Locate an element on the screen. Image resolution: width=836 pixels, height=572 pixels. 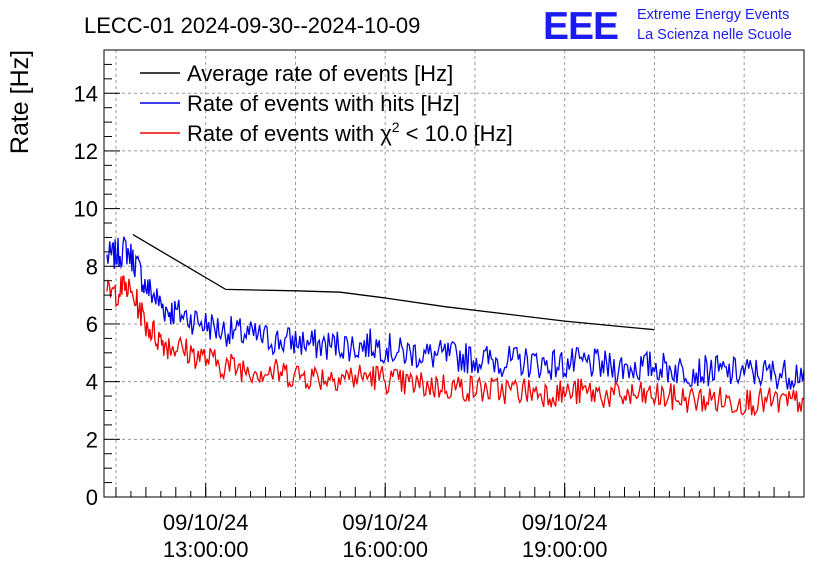
x-tick-label-time: 13:00:00 is located at coordinates (206, 549).